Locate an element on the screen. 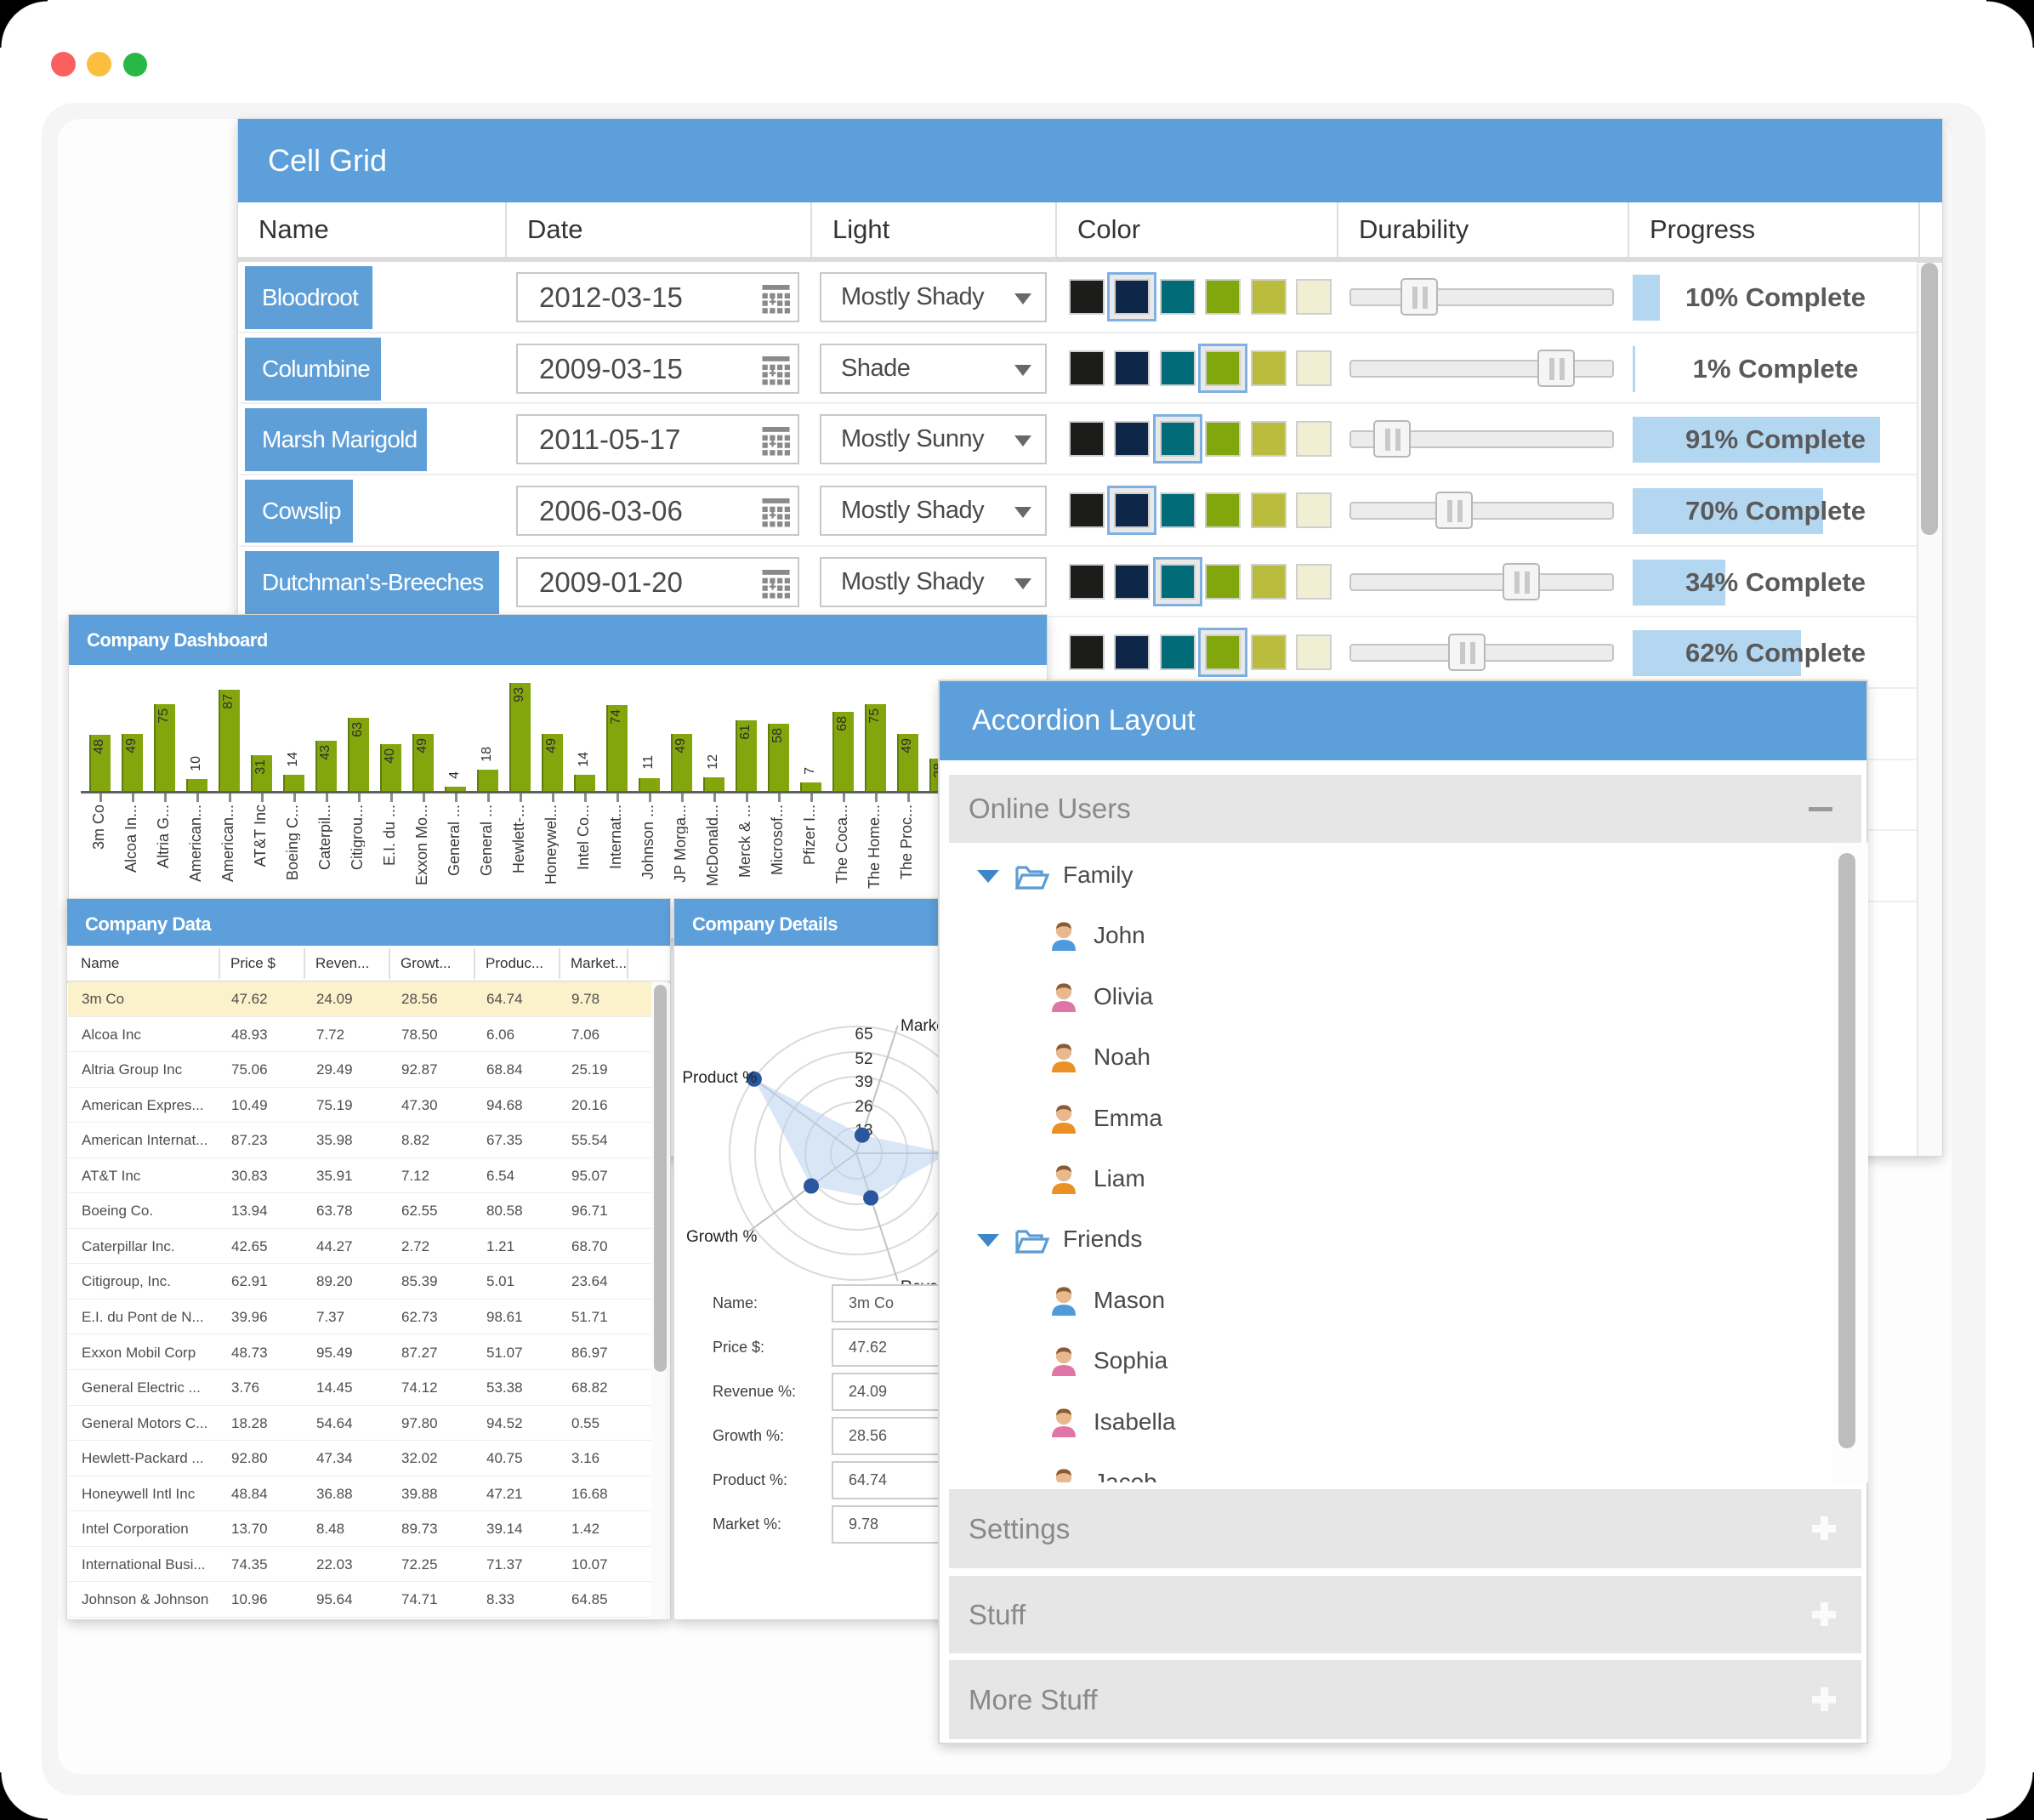 This screenshot has height=1820, width=2034. svg-text: 26 is located at coordinates (864, 1107).